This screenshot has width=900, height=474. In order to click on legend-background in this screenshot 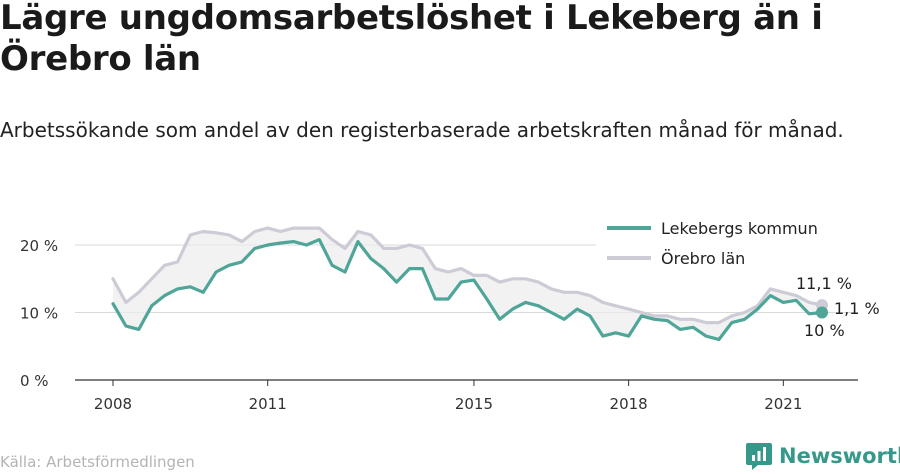, I will do `click(728, 243)`.